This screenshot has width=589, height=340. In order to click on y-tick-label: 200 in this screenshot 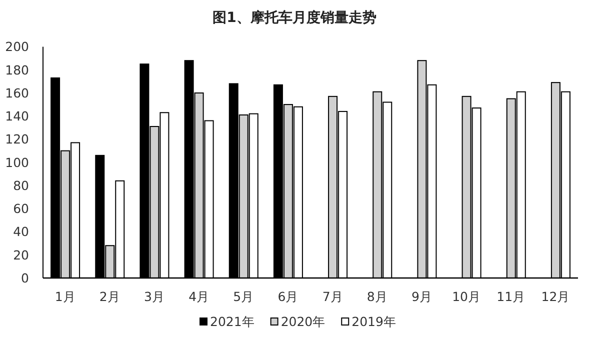, I will do `click(17, 46)`.